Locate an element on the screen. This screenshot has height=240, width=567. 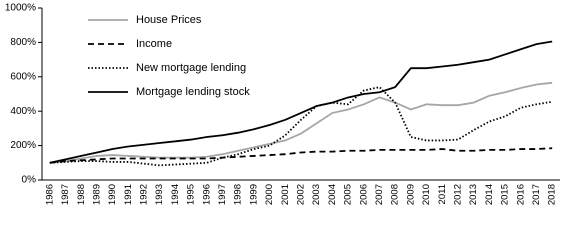
x-tick-label: 1988 is located at coordinates (81, 194).